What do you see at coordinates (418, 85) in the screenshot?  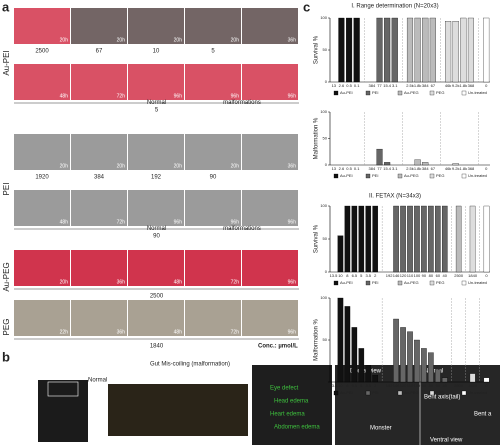 I see `x-tick-label: 1.8k` at bounding box center [418, 85].